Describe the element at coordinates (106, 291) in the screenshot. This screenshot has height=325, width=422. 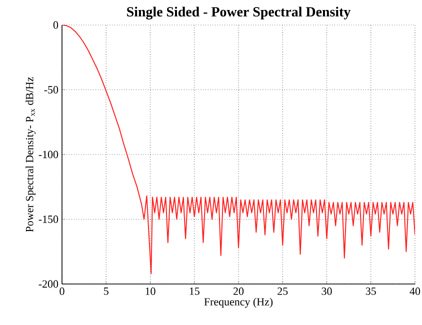
I see `x-tick-label: 5` at that location.